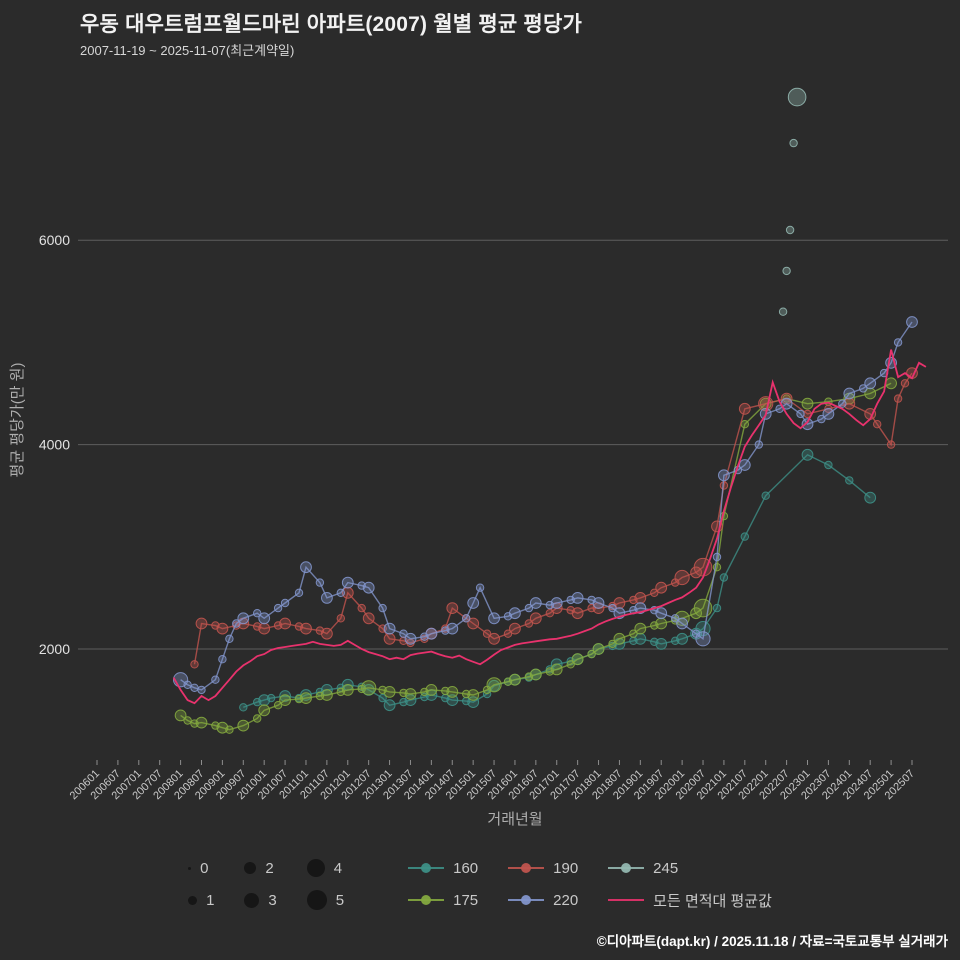 Image resolution: width=960 pixels, height=960 pixels. I want to click on series-legend-item-모든 면적대 평균값: 모든 면적대 평균값, so click(690, 900).